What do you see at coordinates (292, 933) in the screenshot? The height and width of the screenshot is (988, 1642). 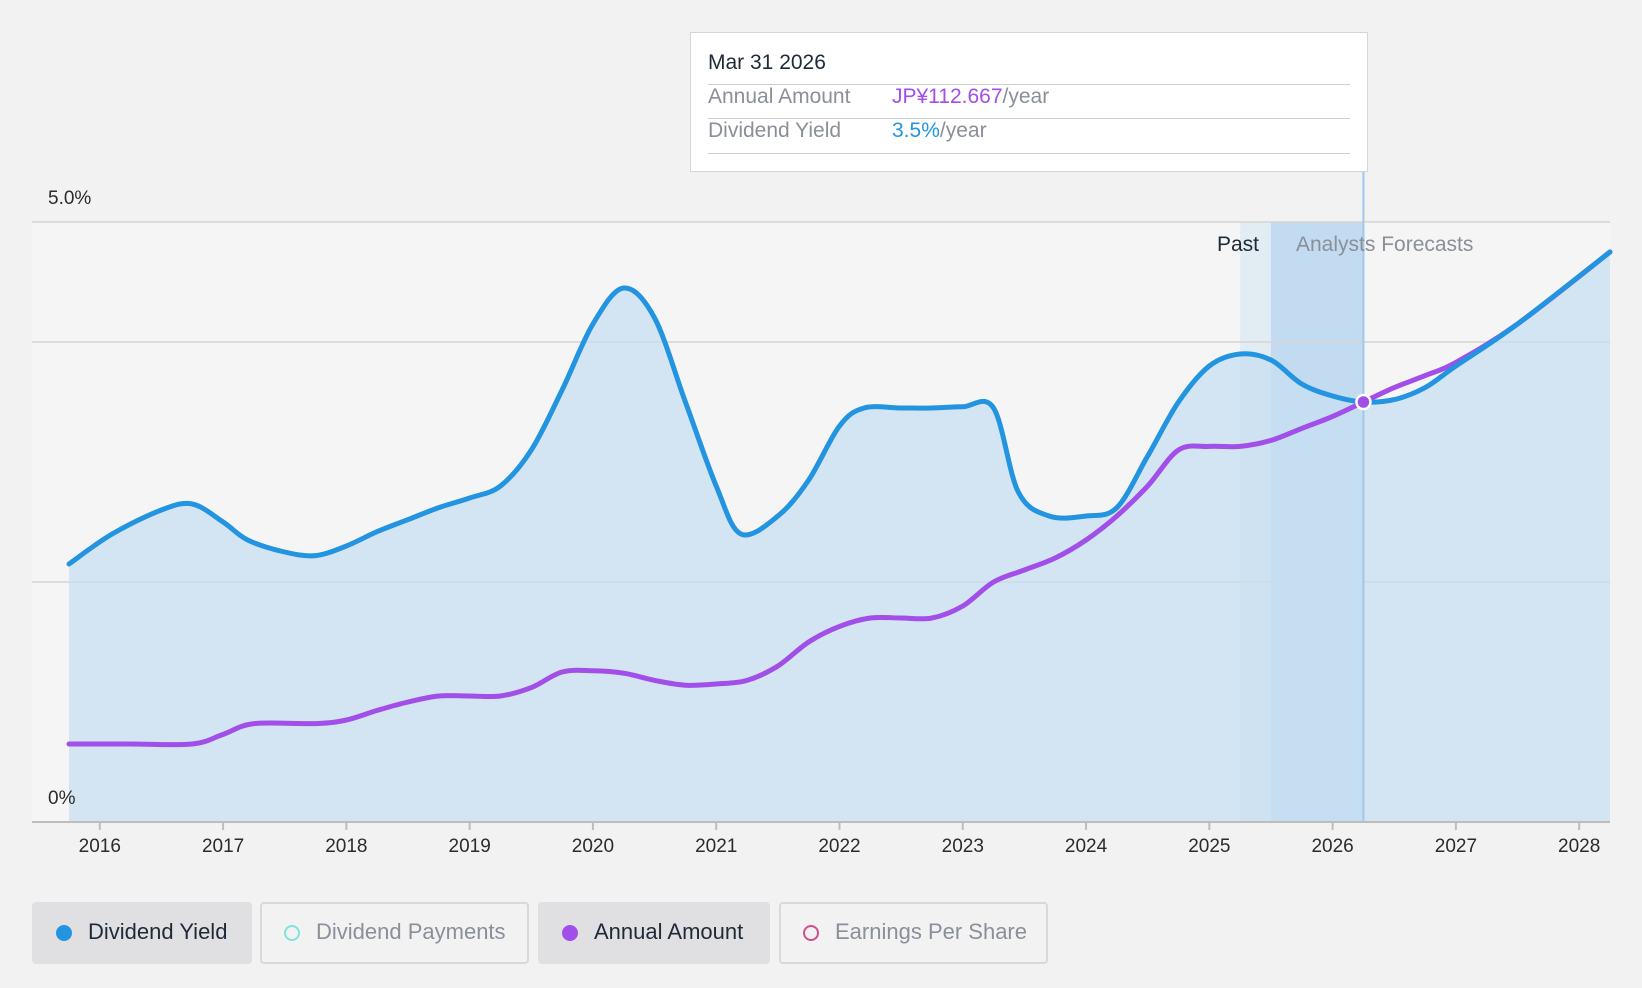 I see `dividend-payments-legend-icon` at bounding box center [292, 933].